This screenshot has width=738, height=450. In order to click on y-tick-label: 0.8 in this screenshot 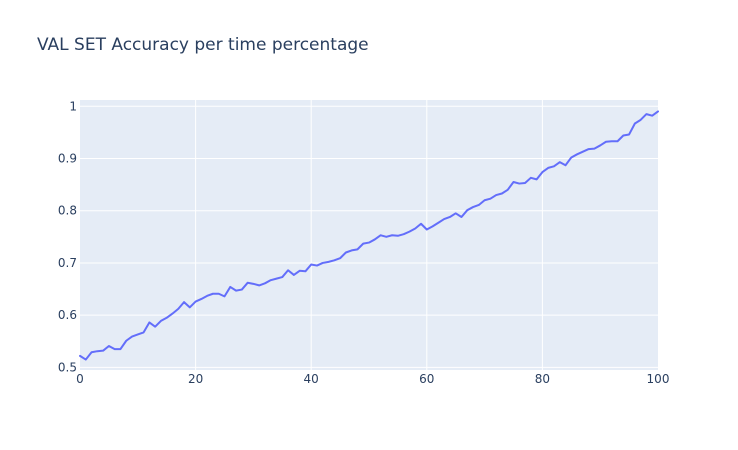, I will do `click(67, 211)`.